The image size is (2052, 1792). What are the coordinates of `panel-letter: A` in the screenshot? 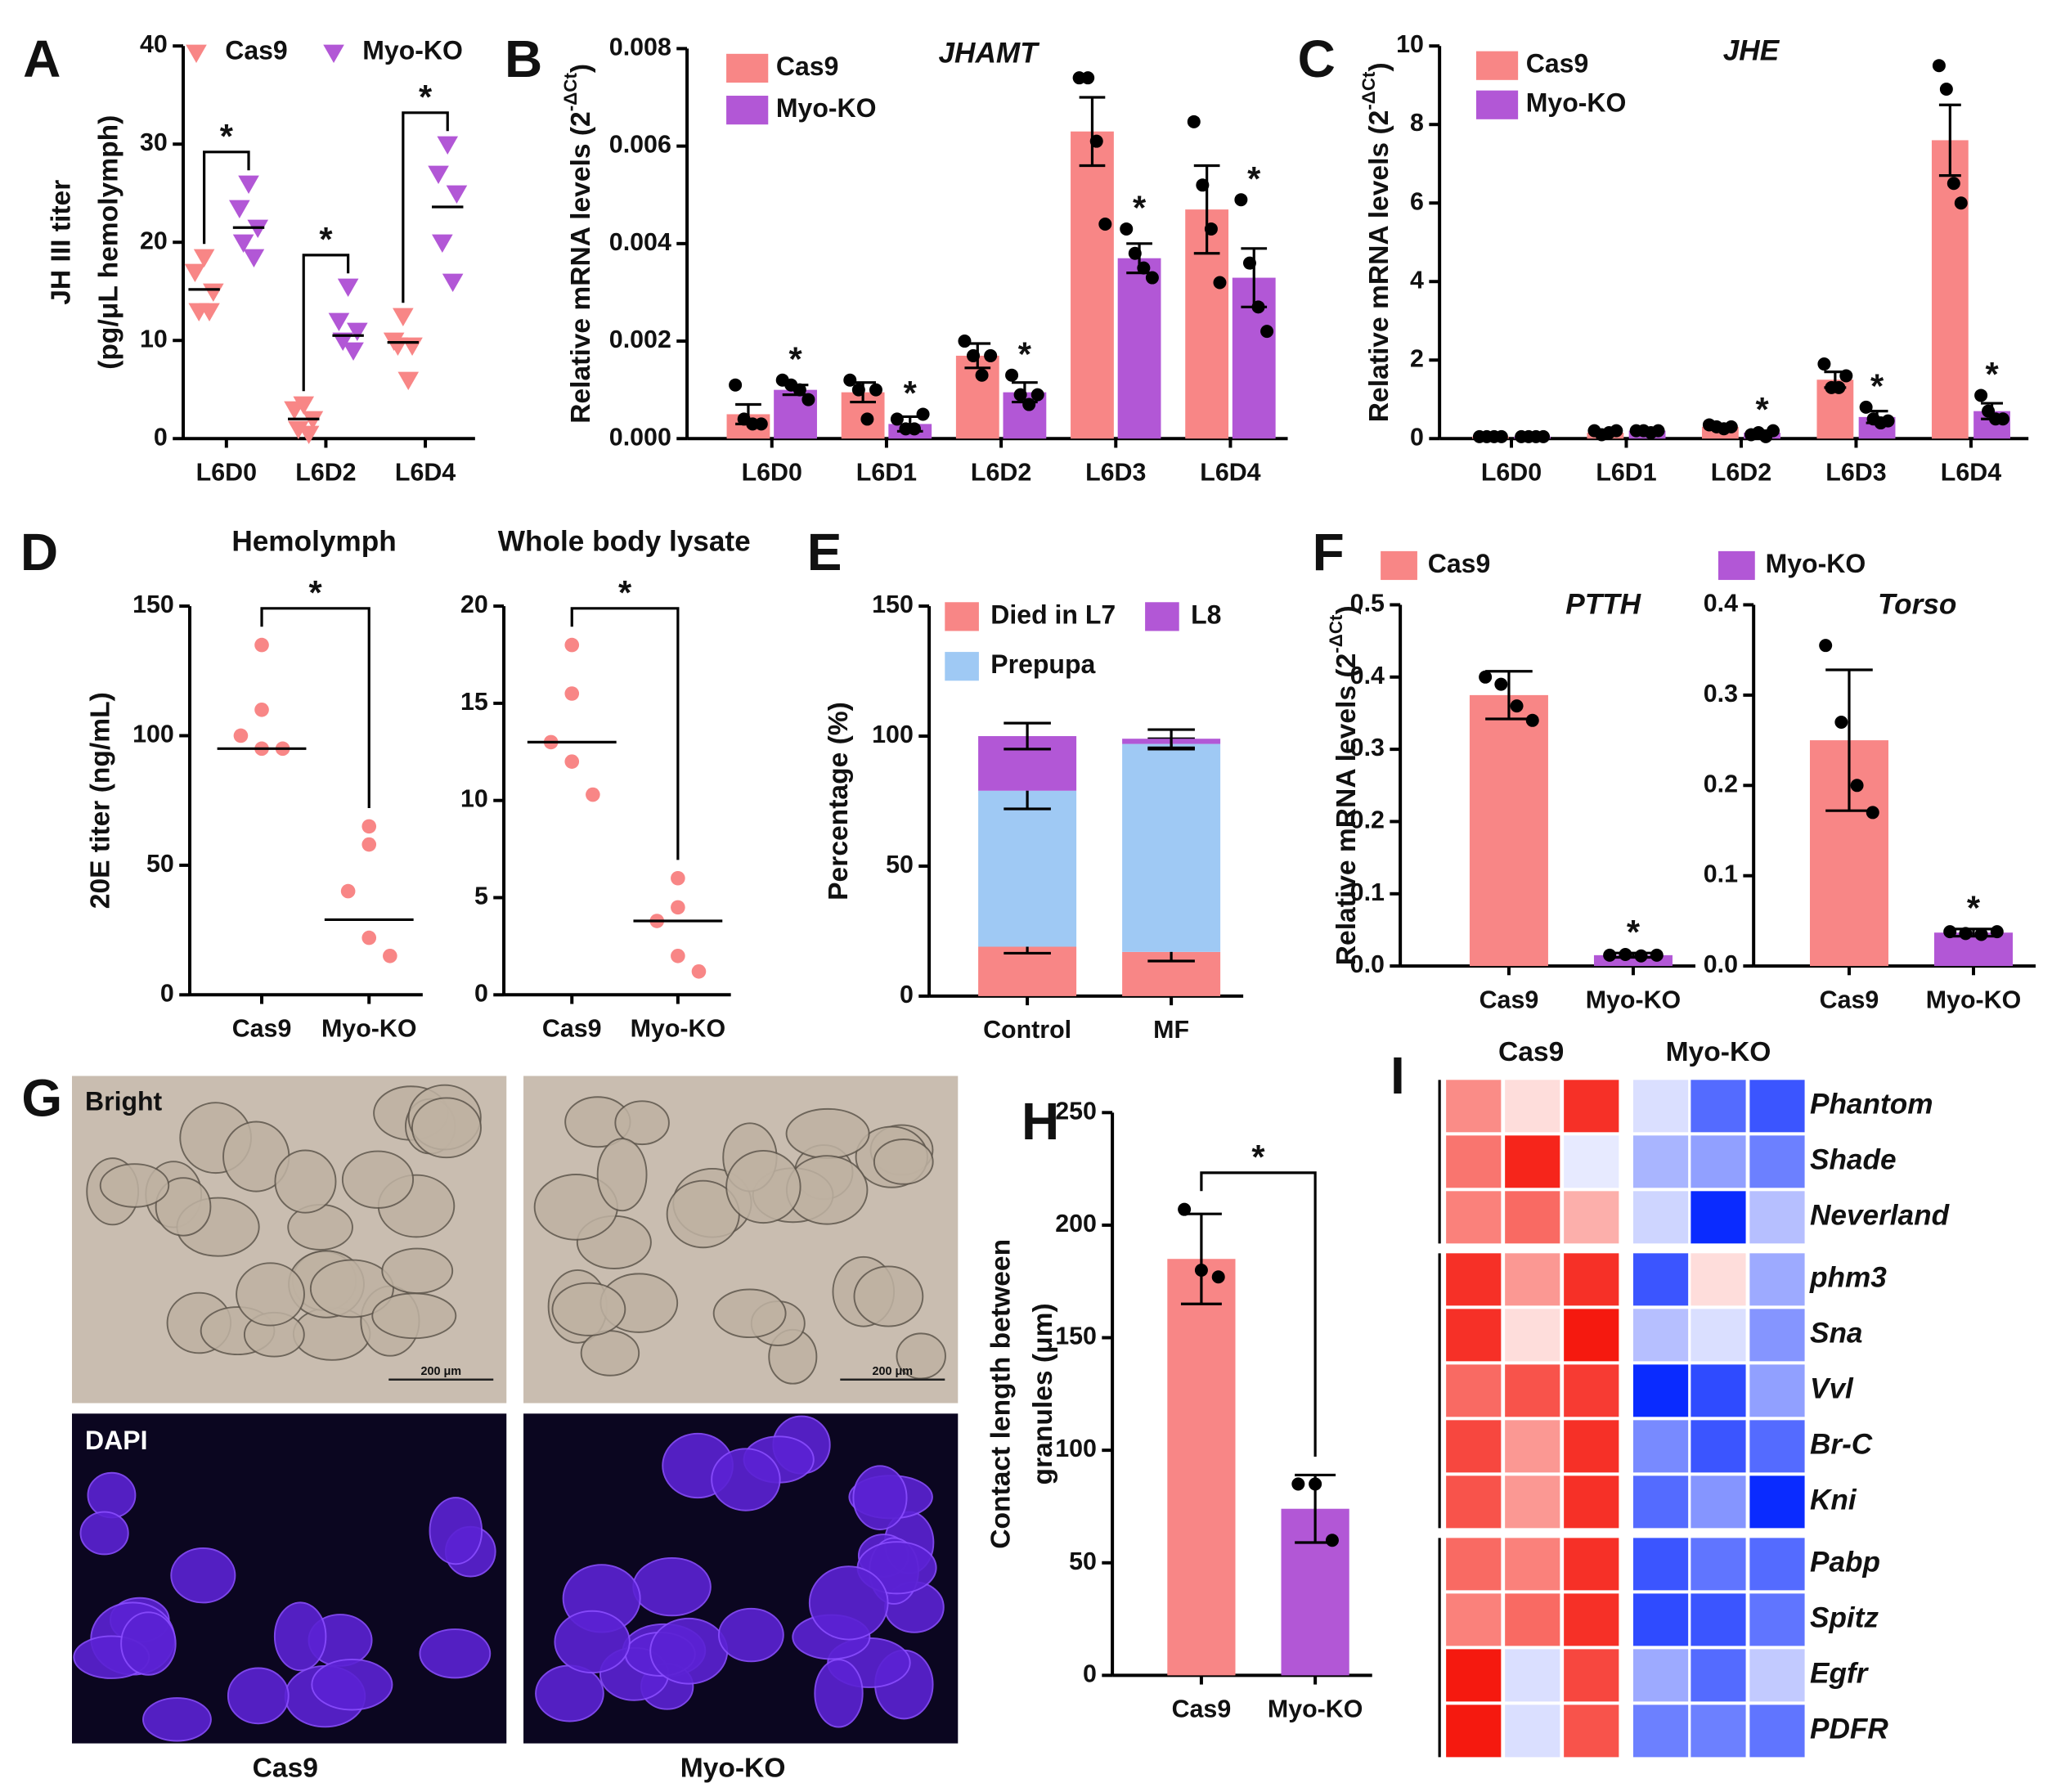 It's located at (42, 58).